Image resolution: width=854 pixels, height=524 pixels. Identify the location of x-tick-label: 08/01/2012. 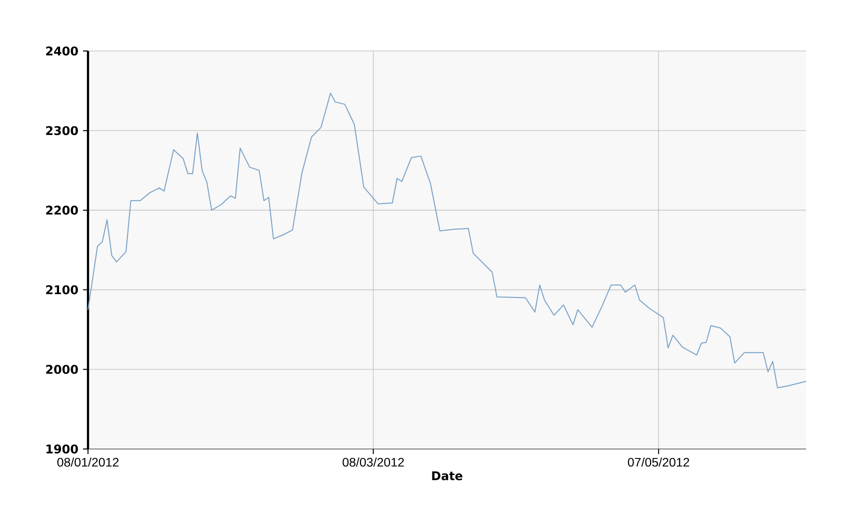
(88, 462).